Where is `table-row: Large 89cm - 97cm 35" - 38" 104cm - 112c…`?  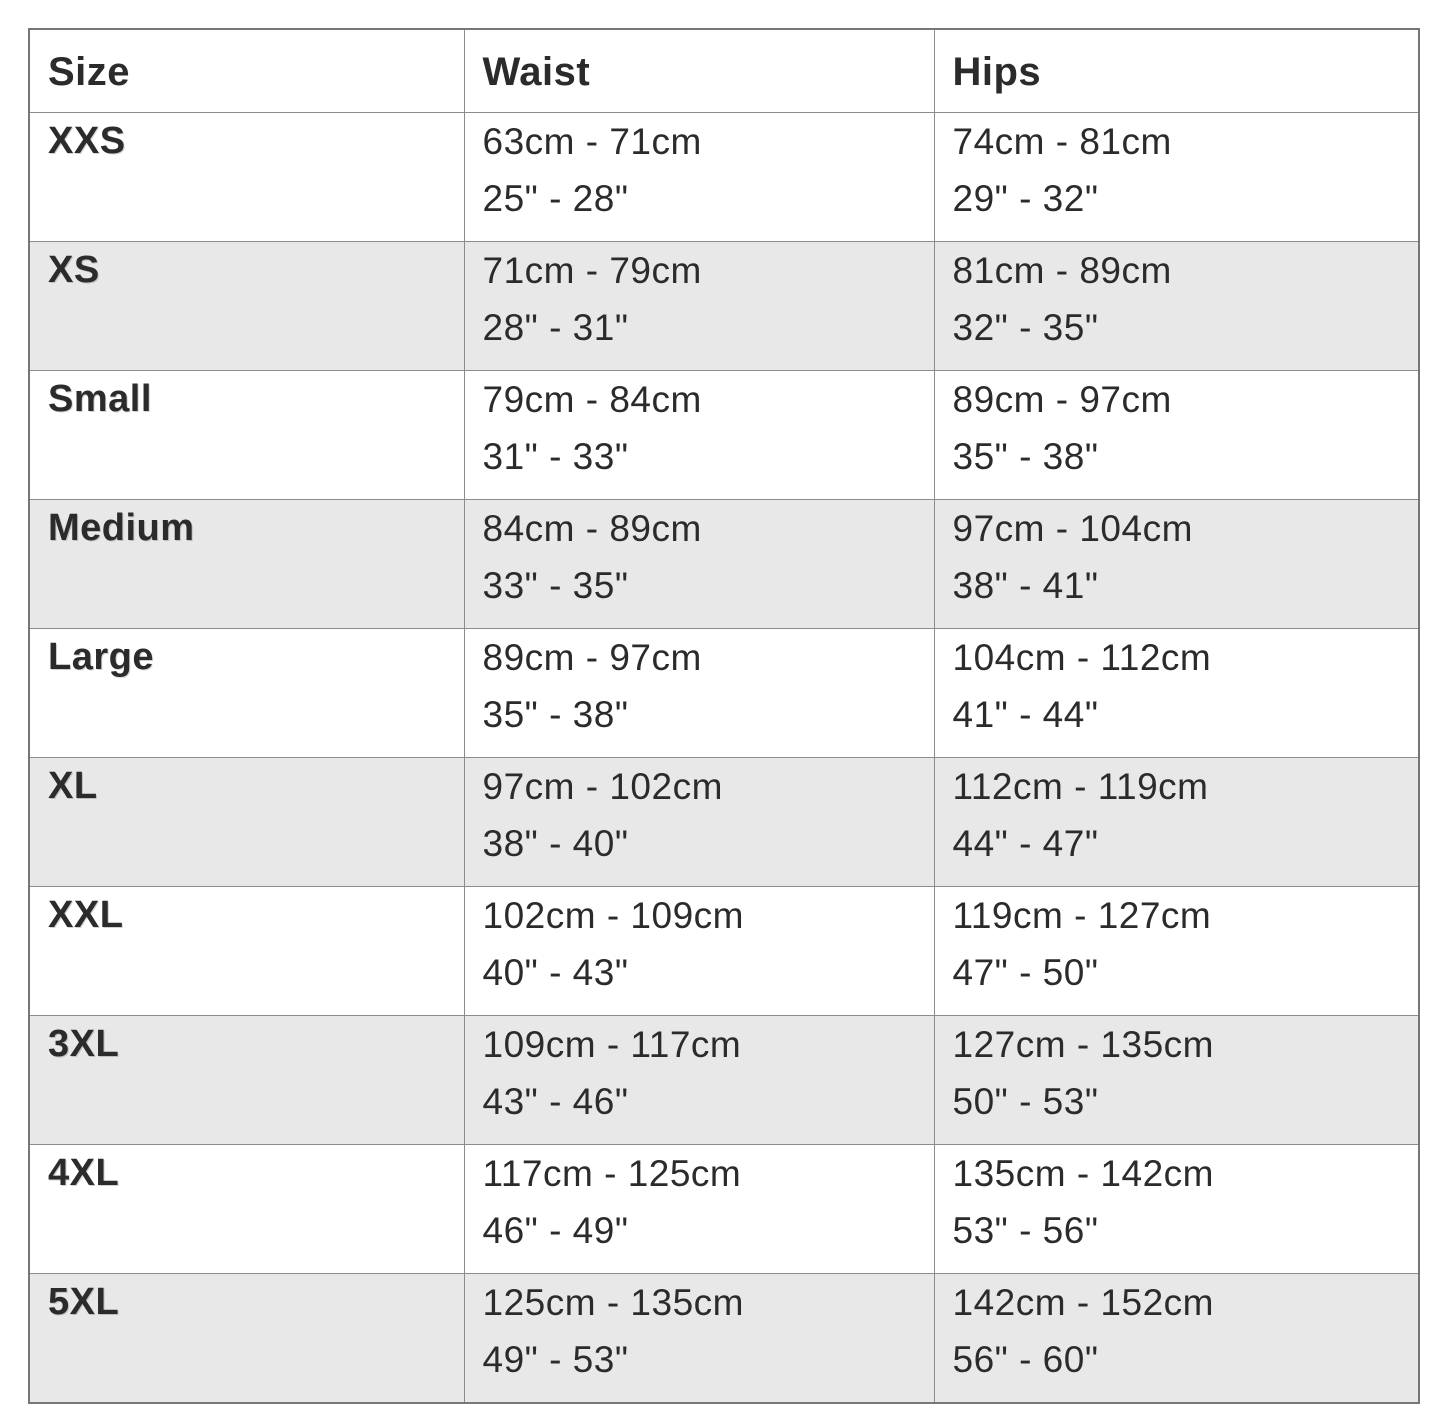 table-row: Large 89cm - 97cm 35" - 38" 104cm - 112c… is located at coordinates (724, 693).